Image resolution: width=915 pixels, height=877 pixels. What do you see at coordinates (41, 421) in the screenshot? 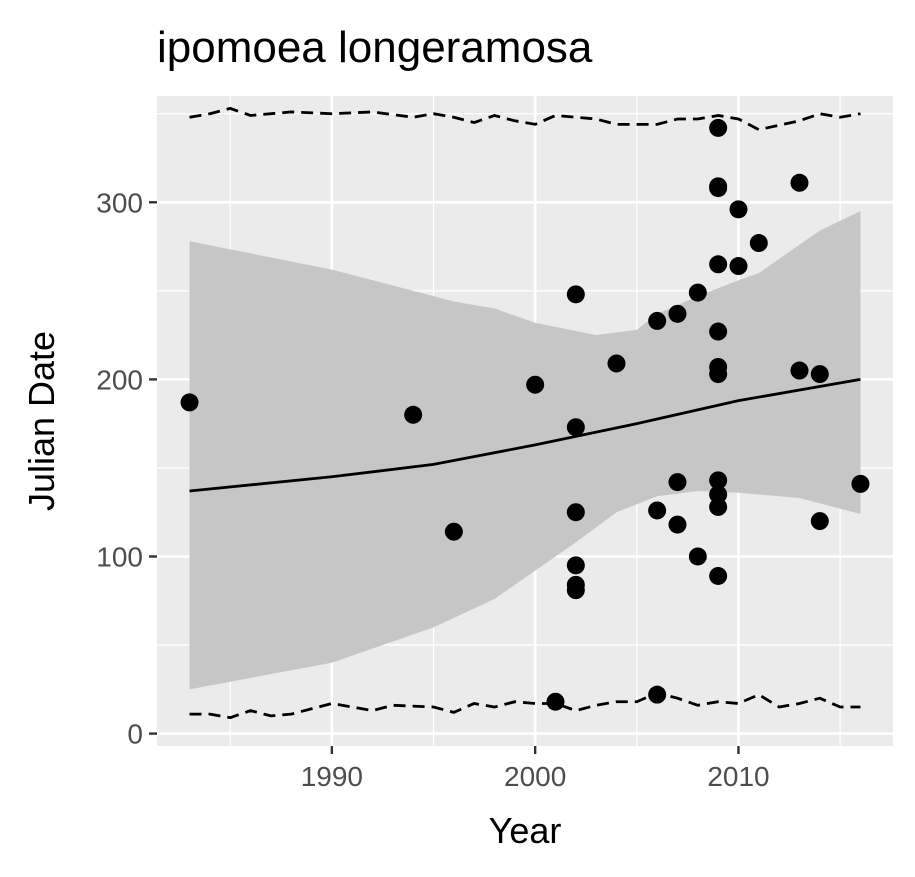
I see `y-axis-title: Julian Date` at bounding box center [41, 421].